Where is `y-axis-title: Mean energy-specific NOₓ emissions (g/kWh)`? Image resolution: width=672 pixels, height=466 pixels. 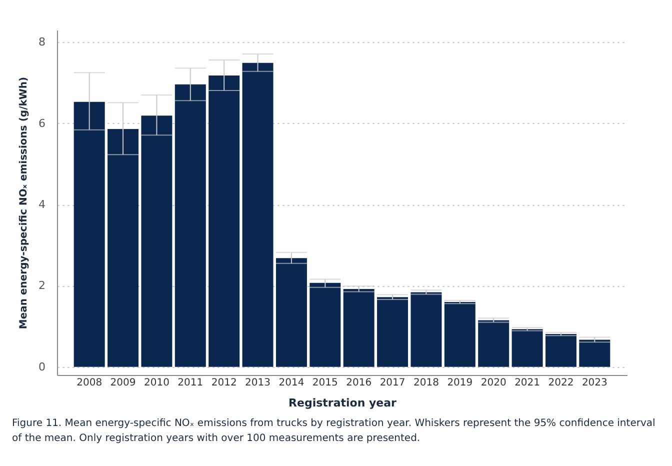
y-axis-title: Mean energy-specific NOₓ emissions (g/kWh) is located at coordinates (24, 203).